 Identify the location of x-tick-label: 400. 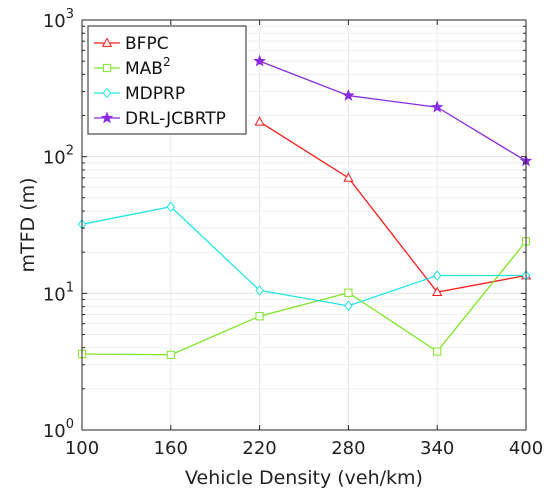
(526, 448).